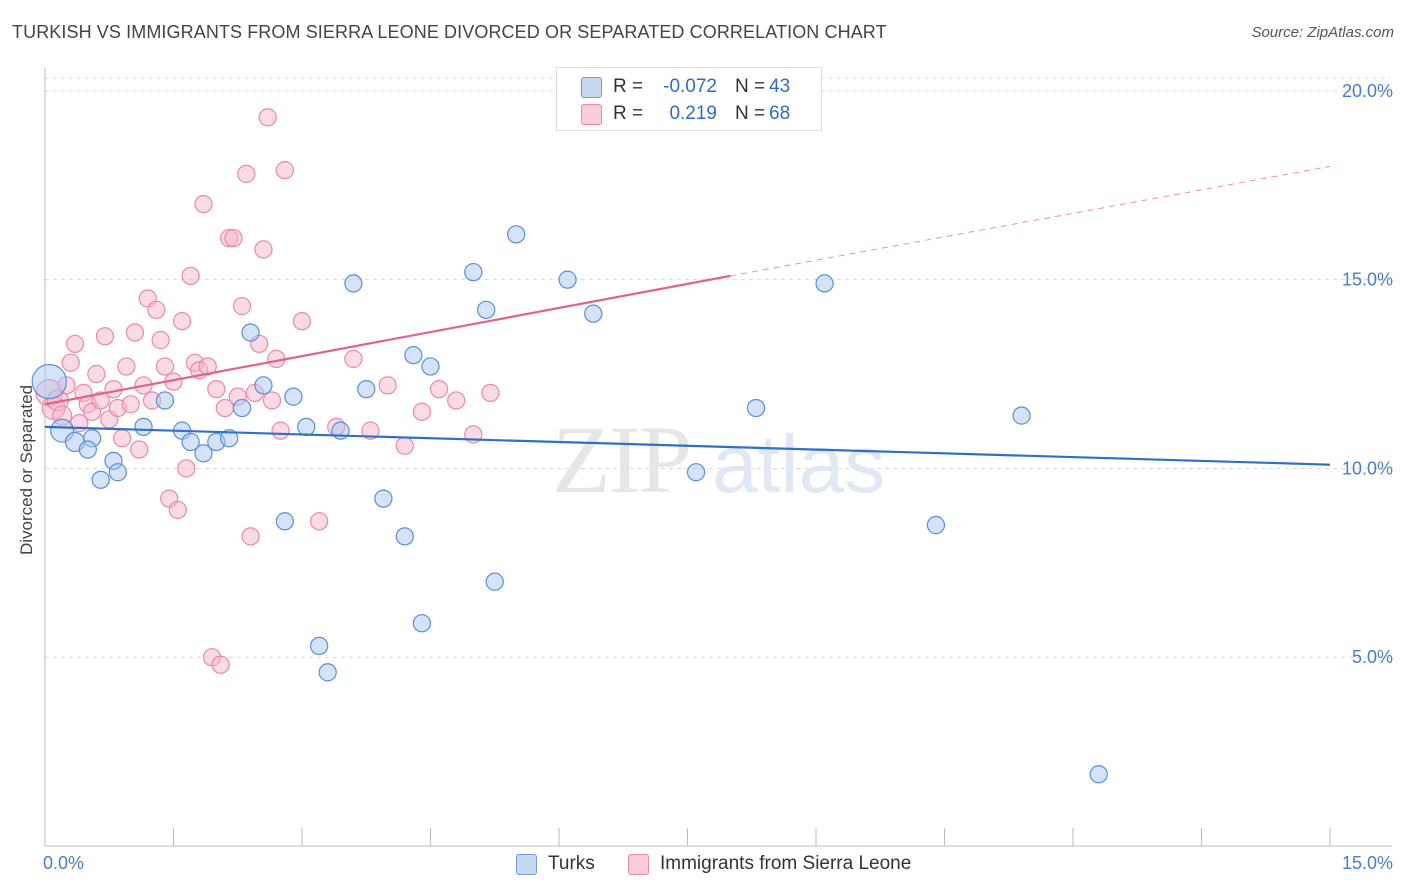 This screenshot has height=892, width=1406. Describe the element at coordinates (26, 470) in the screenshot. I see `y-axis-label: Divorced or Separated` at that location.